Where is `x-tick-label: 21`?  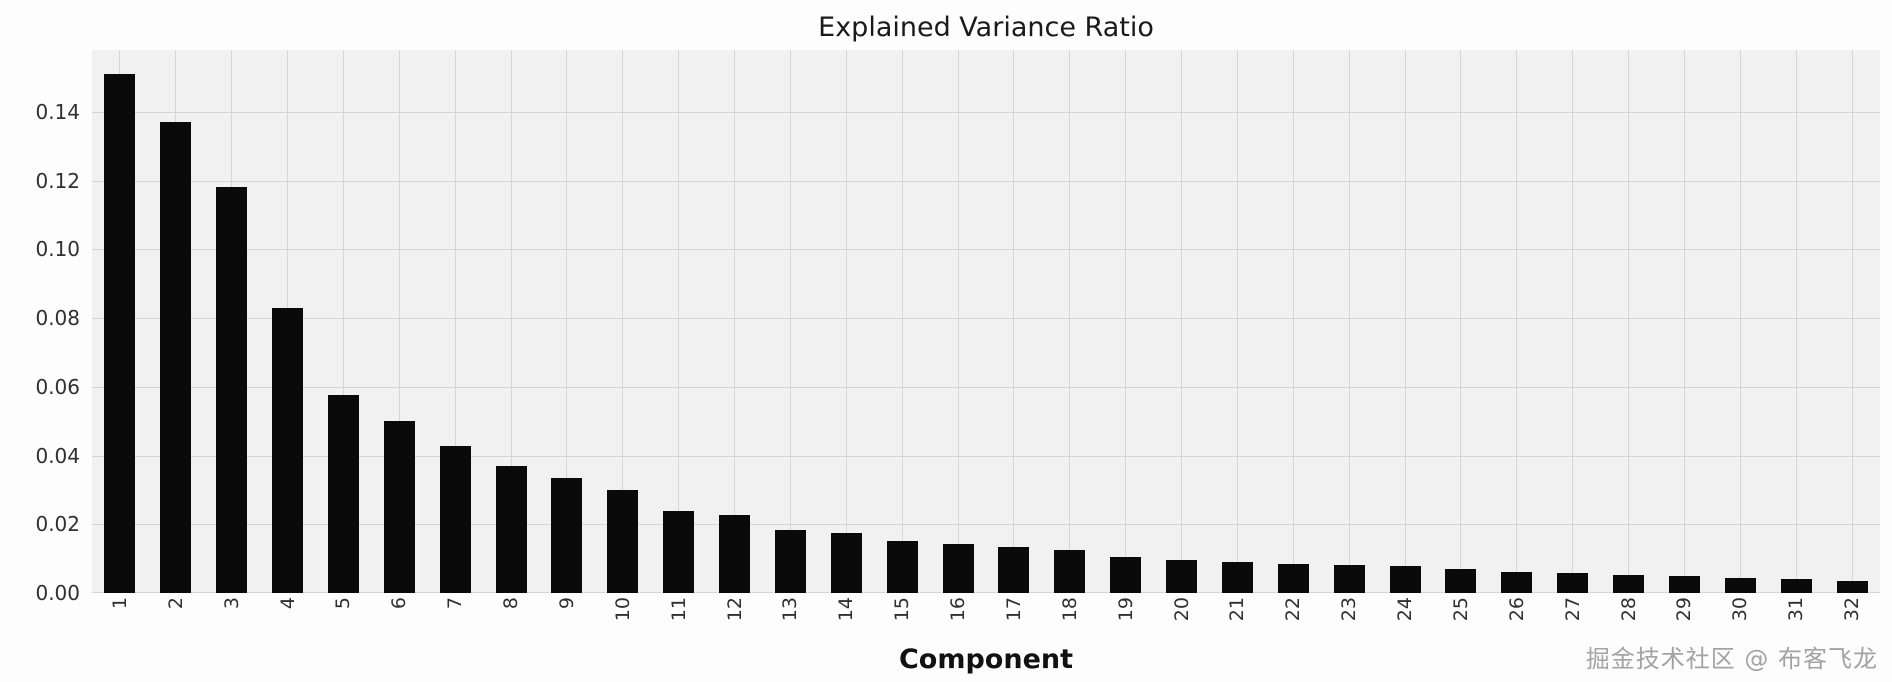 x-tick-label: 21 is located at coordinates (1237, 609).